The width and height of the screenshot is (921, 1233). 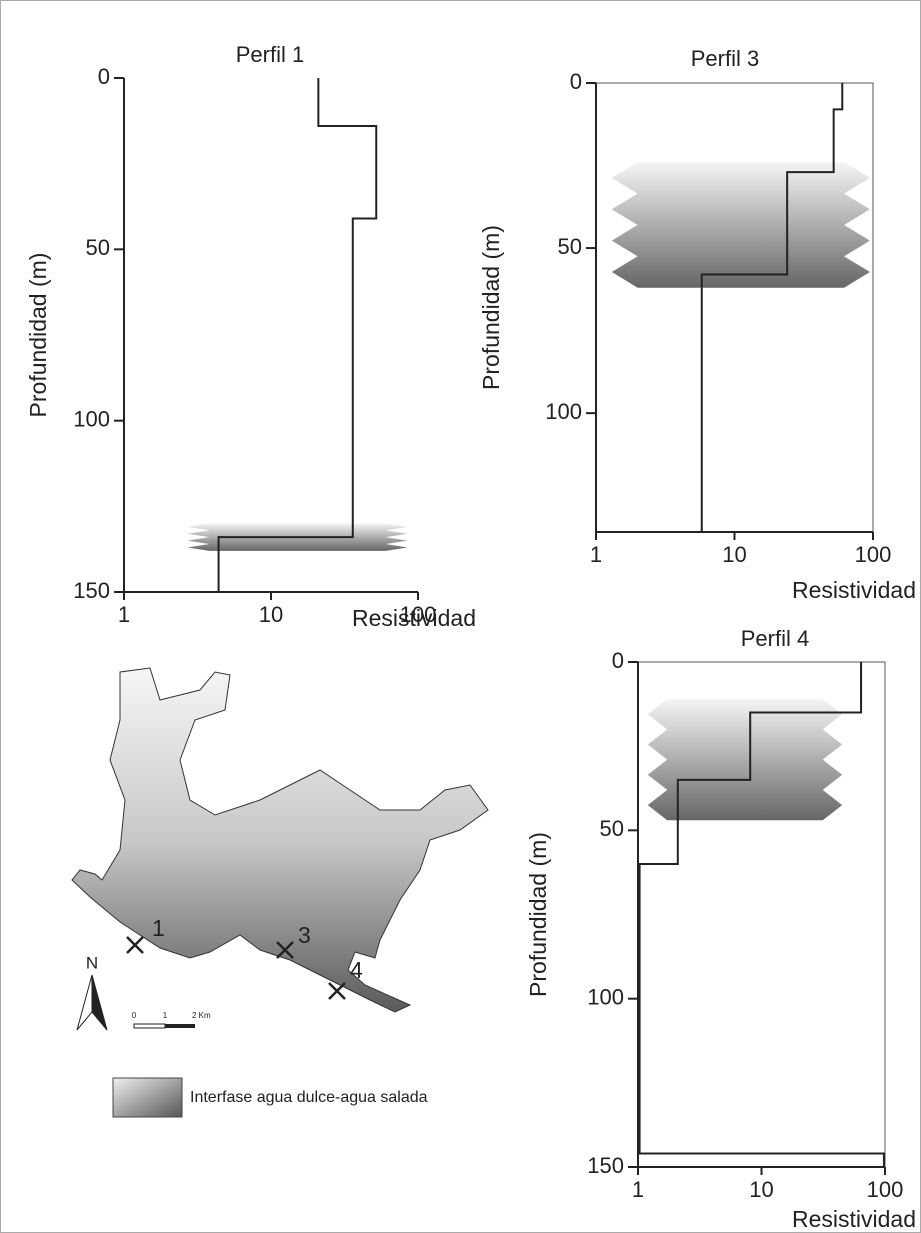 I want to click on map-outline, so click(x=280, y=840).